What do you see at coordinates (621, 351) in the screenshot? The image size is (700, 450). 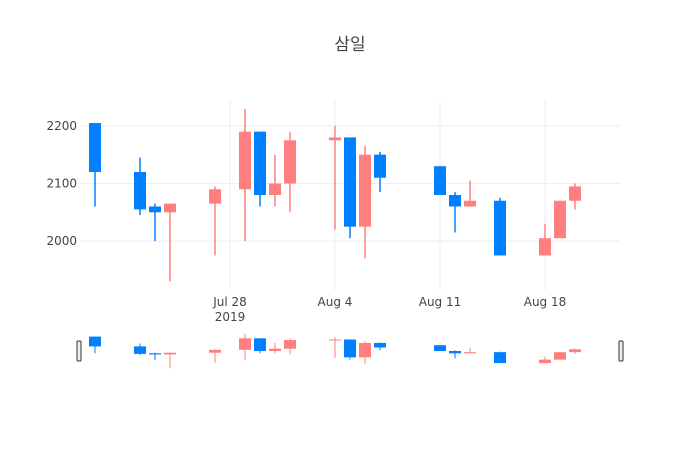 I see `range-slider-right-handle` at bounding box center [621, 351].